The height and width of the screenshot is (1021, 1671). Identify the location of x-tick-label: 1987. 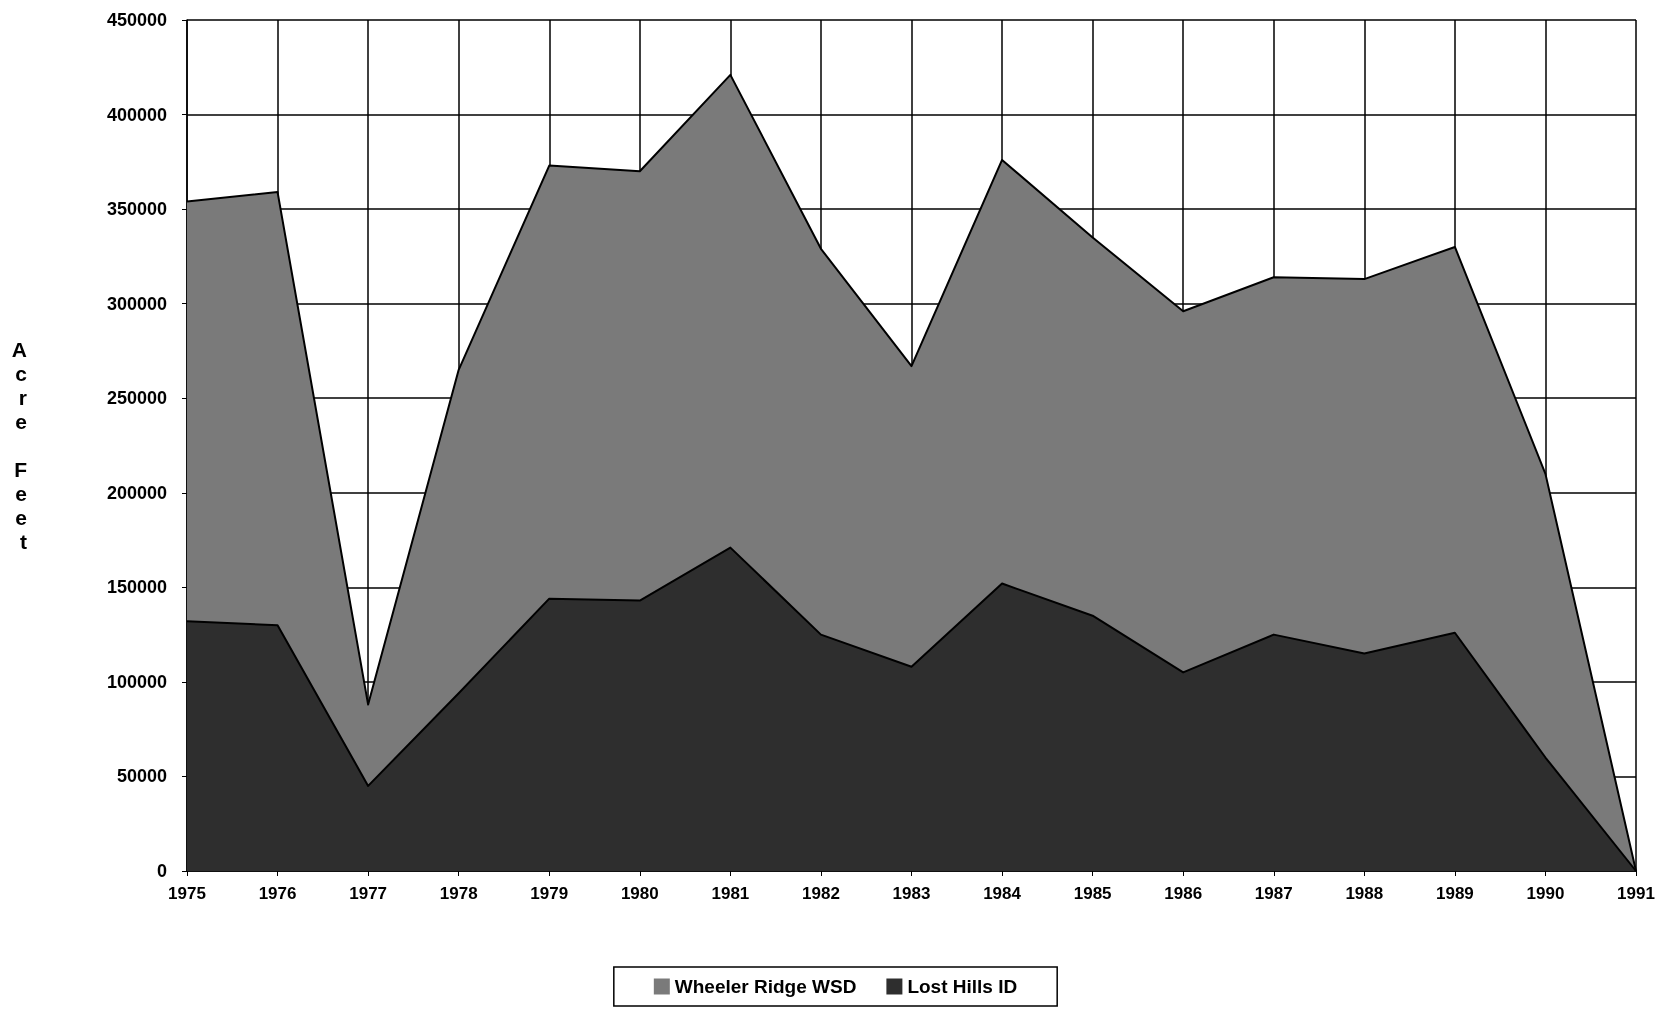
(1273, 893).